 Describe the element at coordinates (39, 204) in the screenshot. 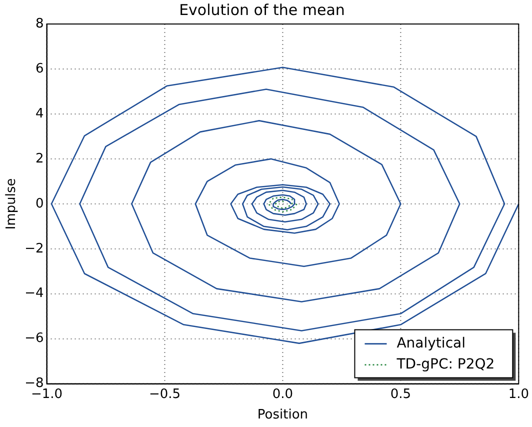

I see `y-tick-label: 0` at that location.